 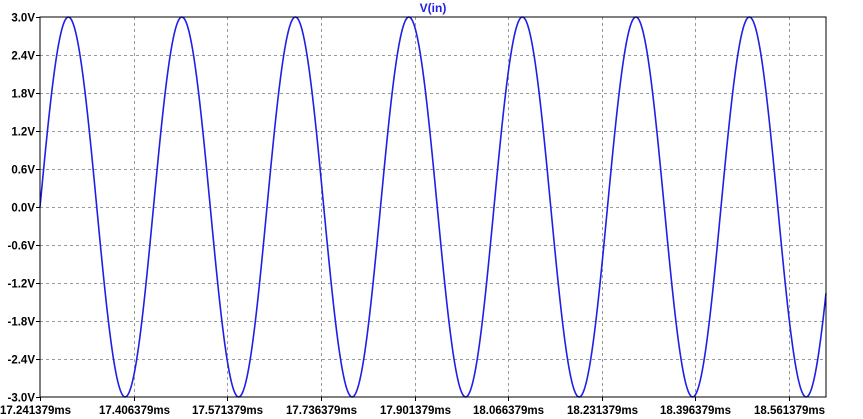 I want to click on x-tick-label: 18.396379ms, so click(x=695, y=411).